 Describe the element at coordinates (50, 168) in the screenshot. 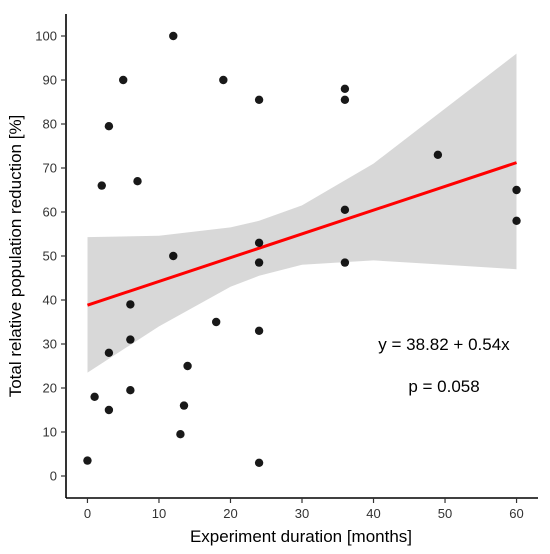

I see `y-tick-label: 70` at that location.